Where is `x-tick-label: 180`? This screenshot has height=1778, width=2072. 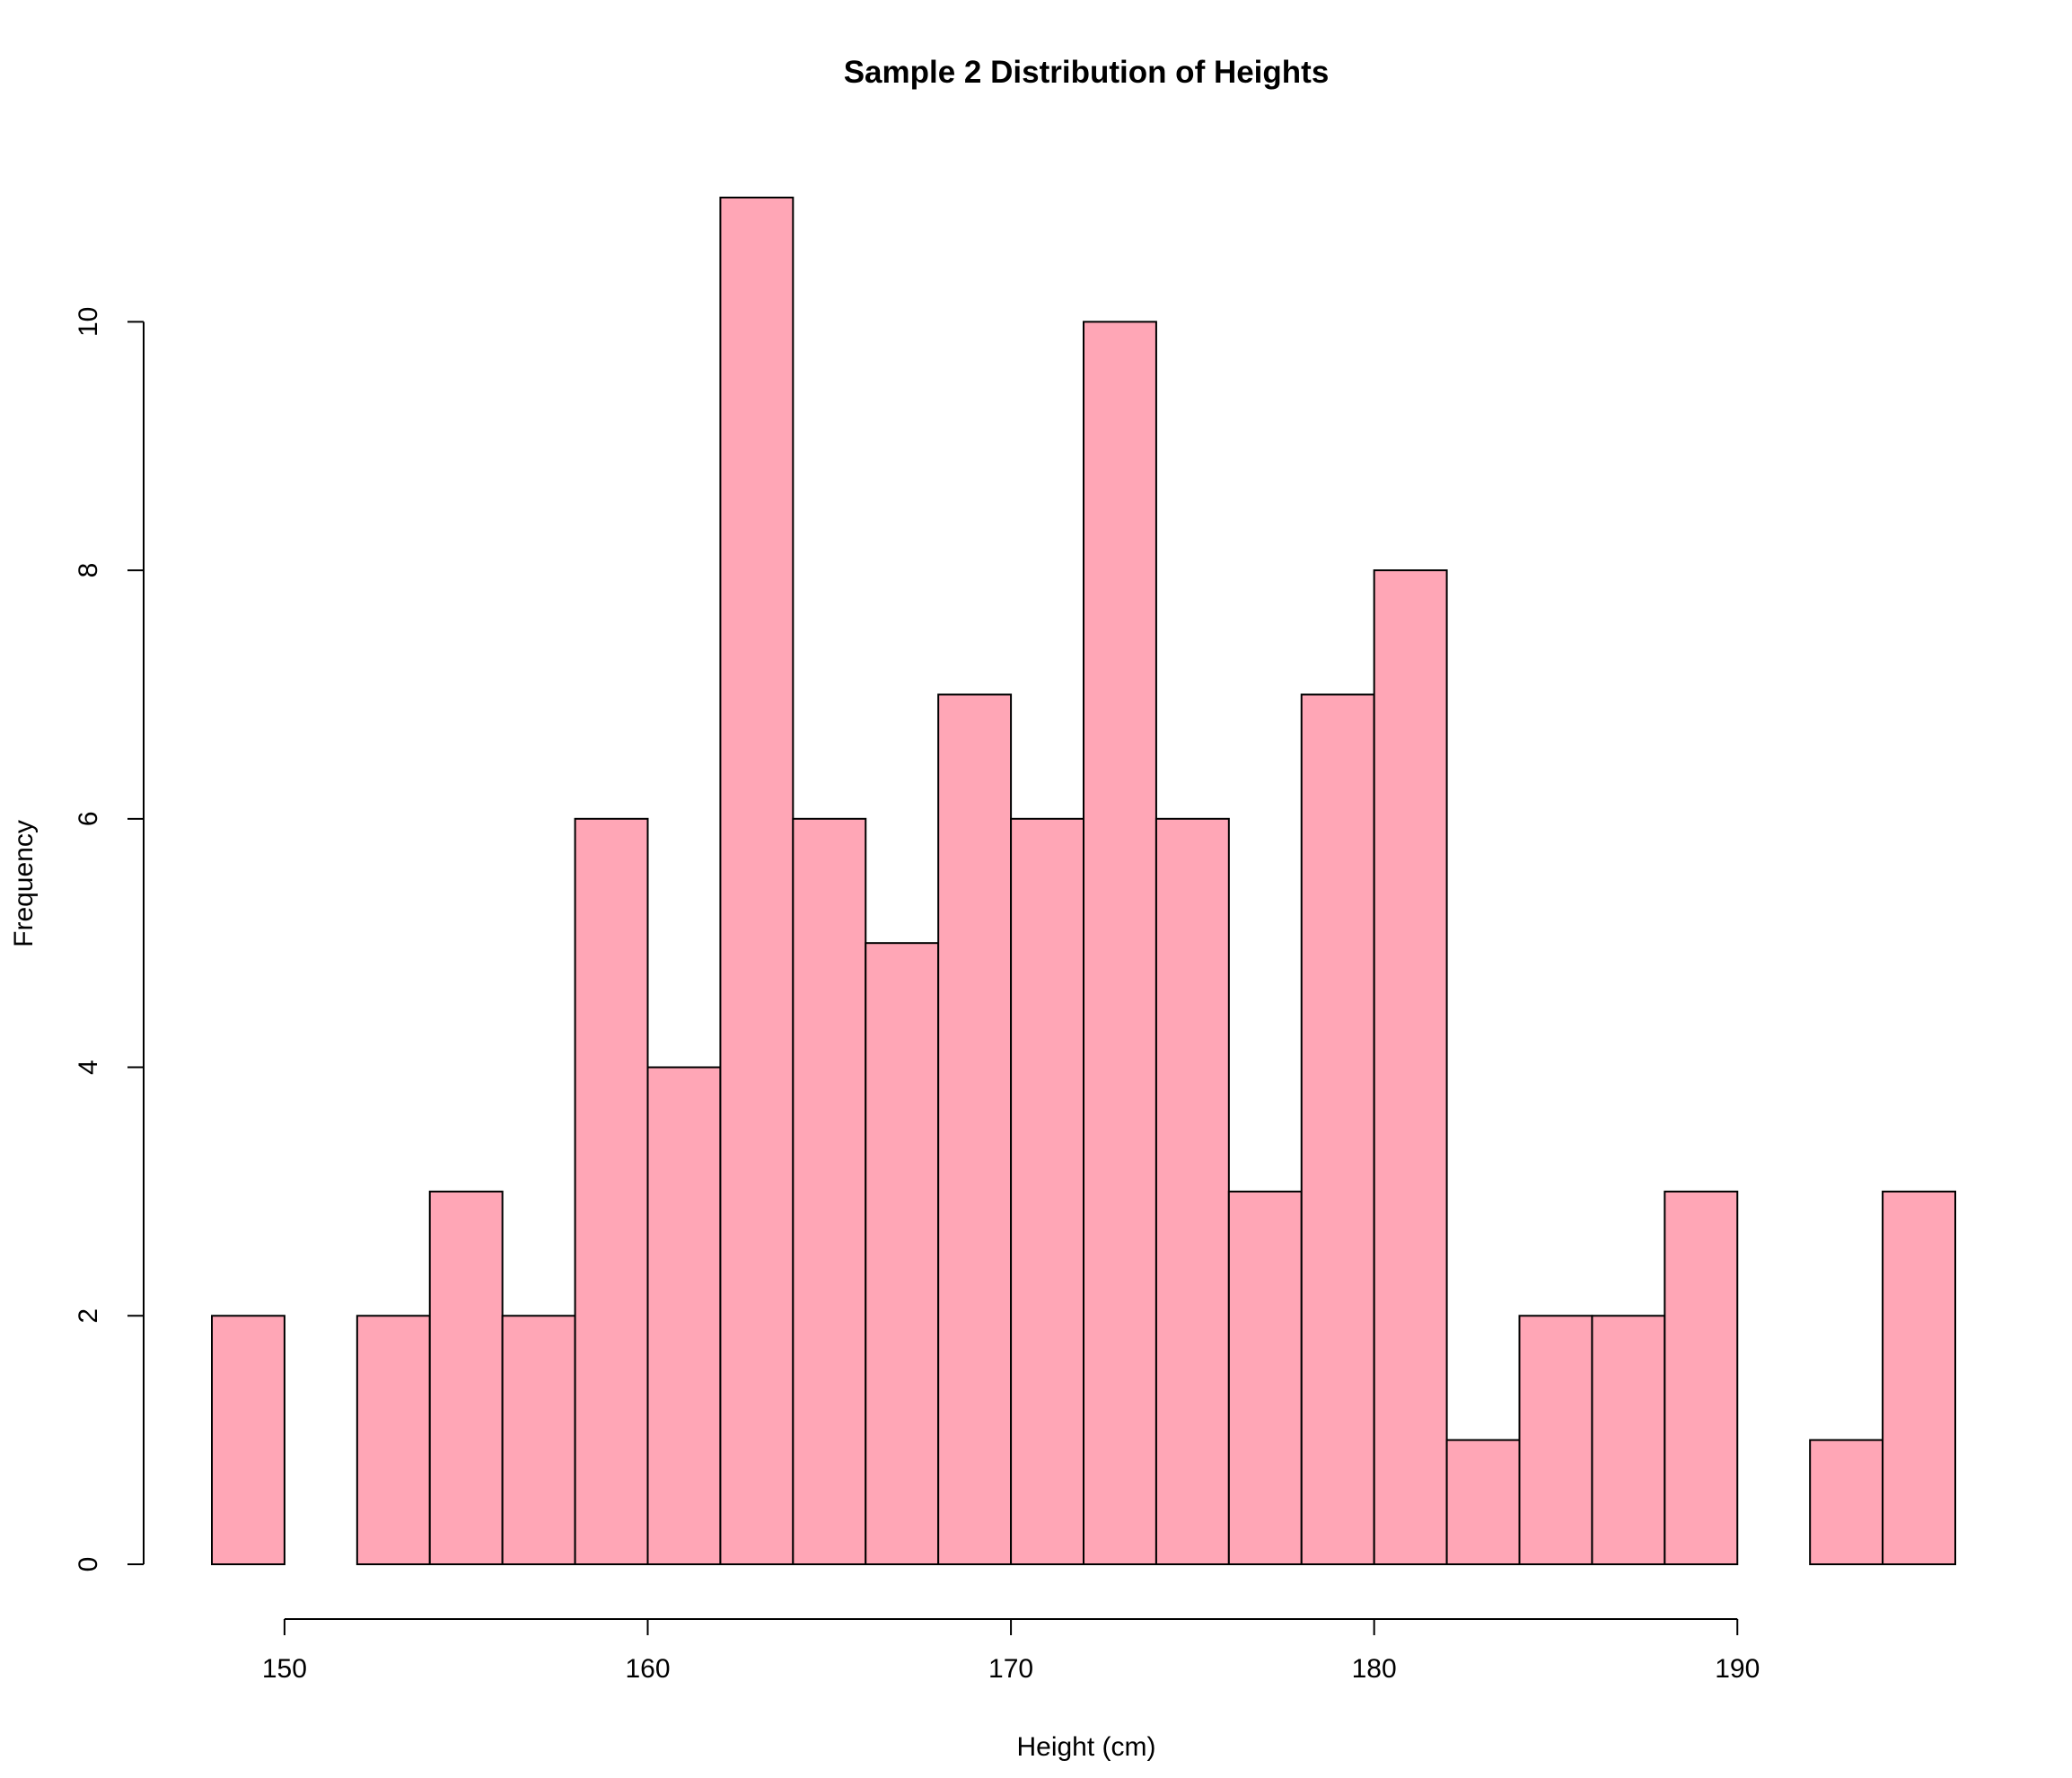
x-tick-label: 180 is located at coordinates (1374, 1669).